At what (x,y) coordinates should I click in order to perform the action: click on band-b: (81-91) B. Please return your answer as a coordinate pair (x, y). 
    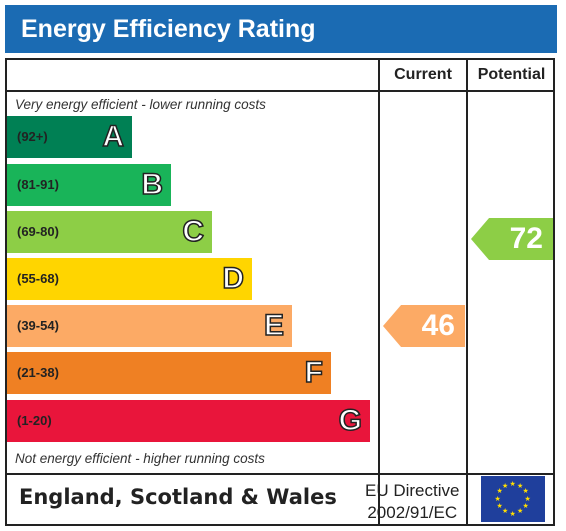
    Looking at the image, I should click on (89, 185).